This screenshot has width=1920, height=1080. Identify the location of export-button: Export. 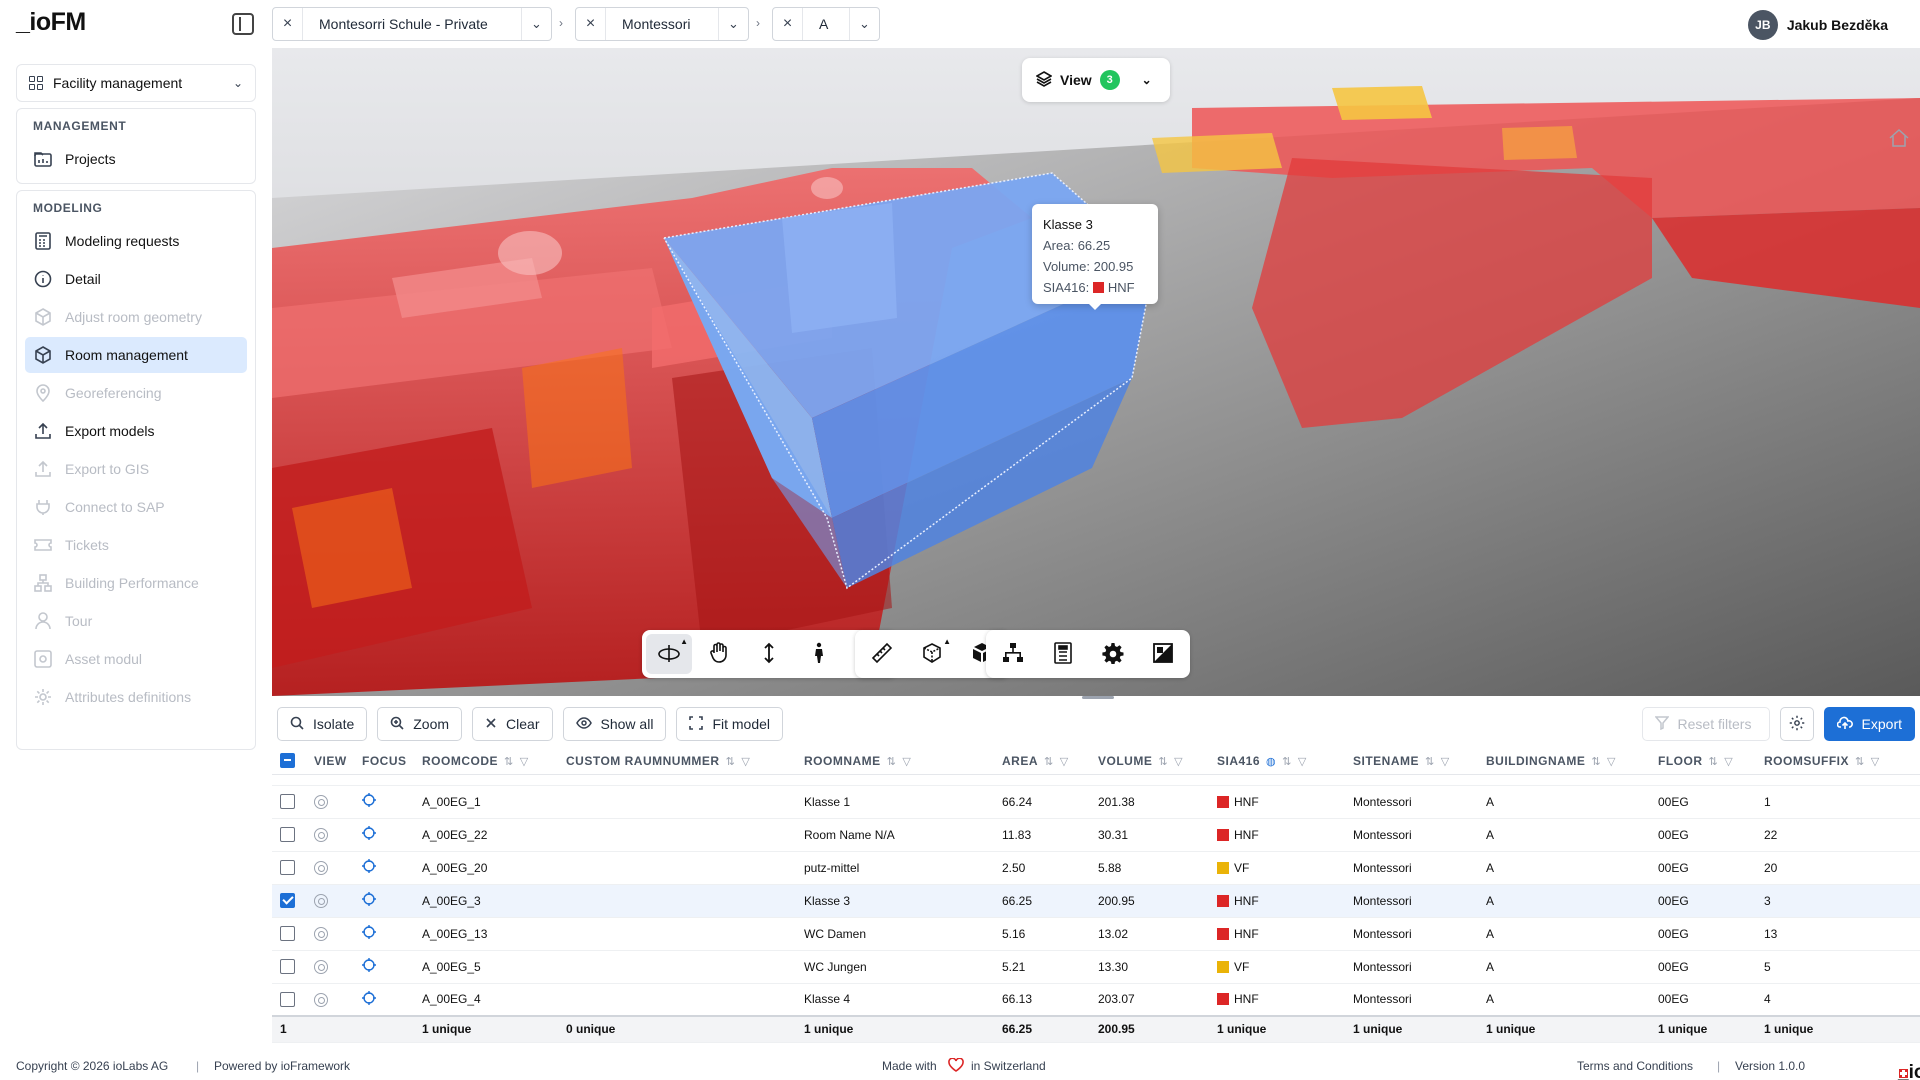
(1869, 724).